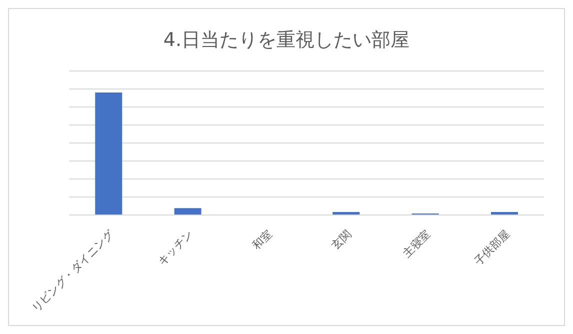  Describe the element at coordinates (492, 248) in the screenshot. I see `x-tick-label: 子供部屋` at that location.